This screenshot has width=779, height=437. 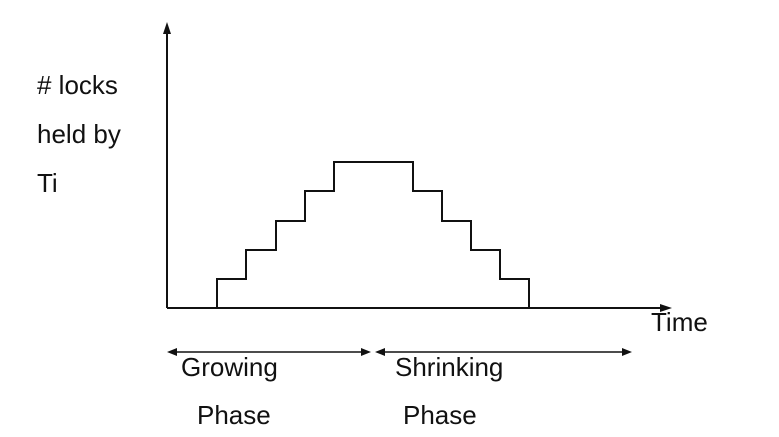 I want to click on growing-phase-label-line2: Phase, so click(x=234, y=415).